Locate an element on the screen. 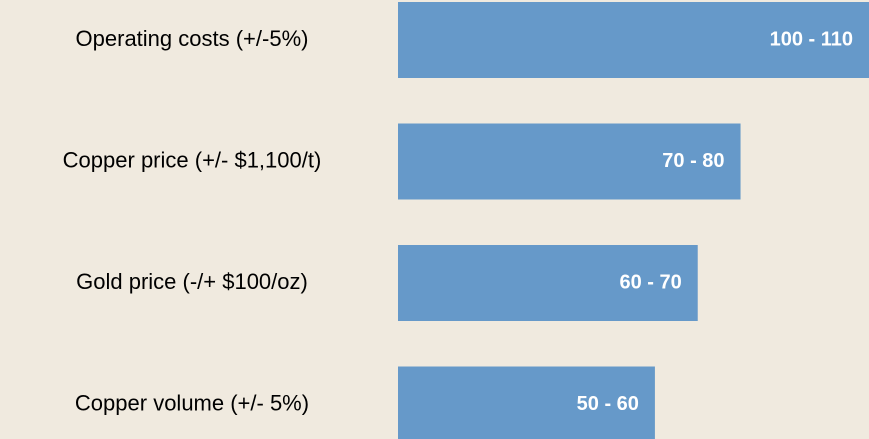 The image size is (869, 439). value-label: 50 - 60 is located at coordinates (608, 404).